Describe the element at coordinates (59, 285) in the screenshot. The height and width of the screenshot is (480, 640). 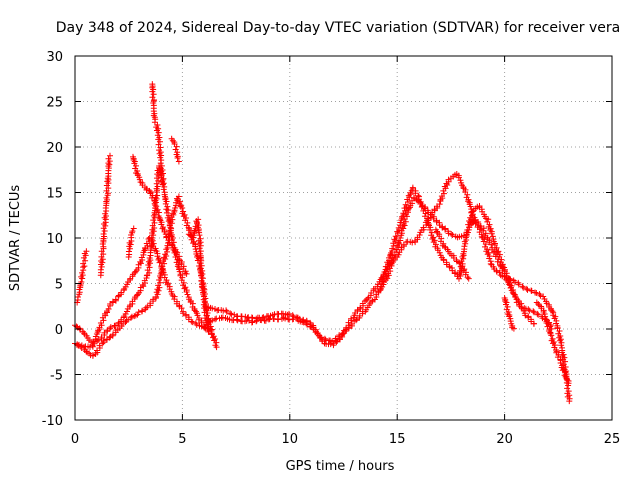
I see `y-tick-label: 5` at that location.